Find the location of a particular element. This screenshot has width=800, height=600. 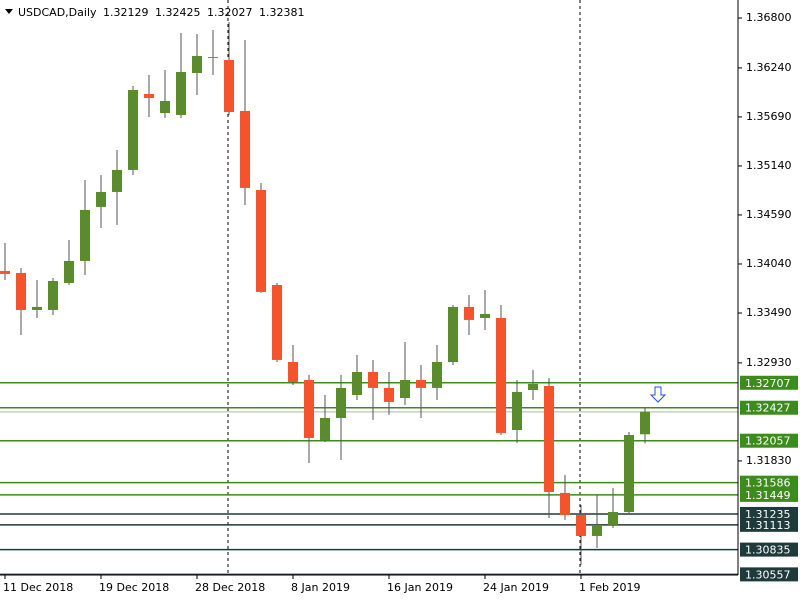

level-label: 1.32707 is located at coordinates (768, 383).